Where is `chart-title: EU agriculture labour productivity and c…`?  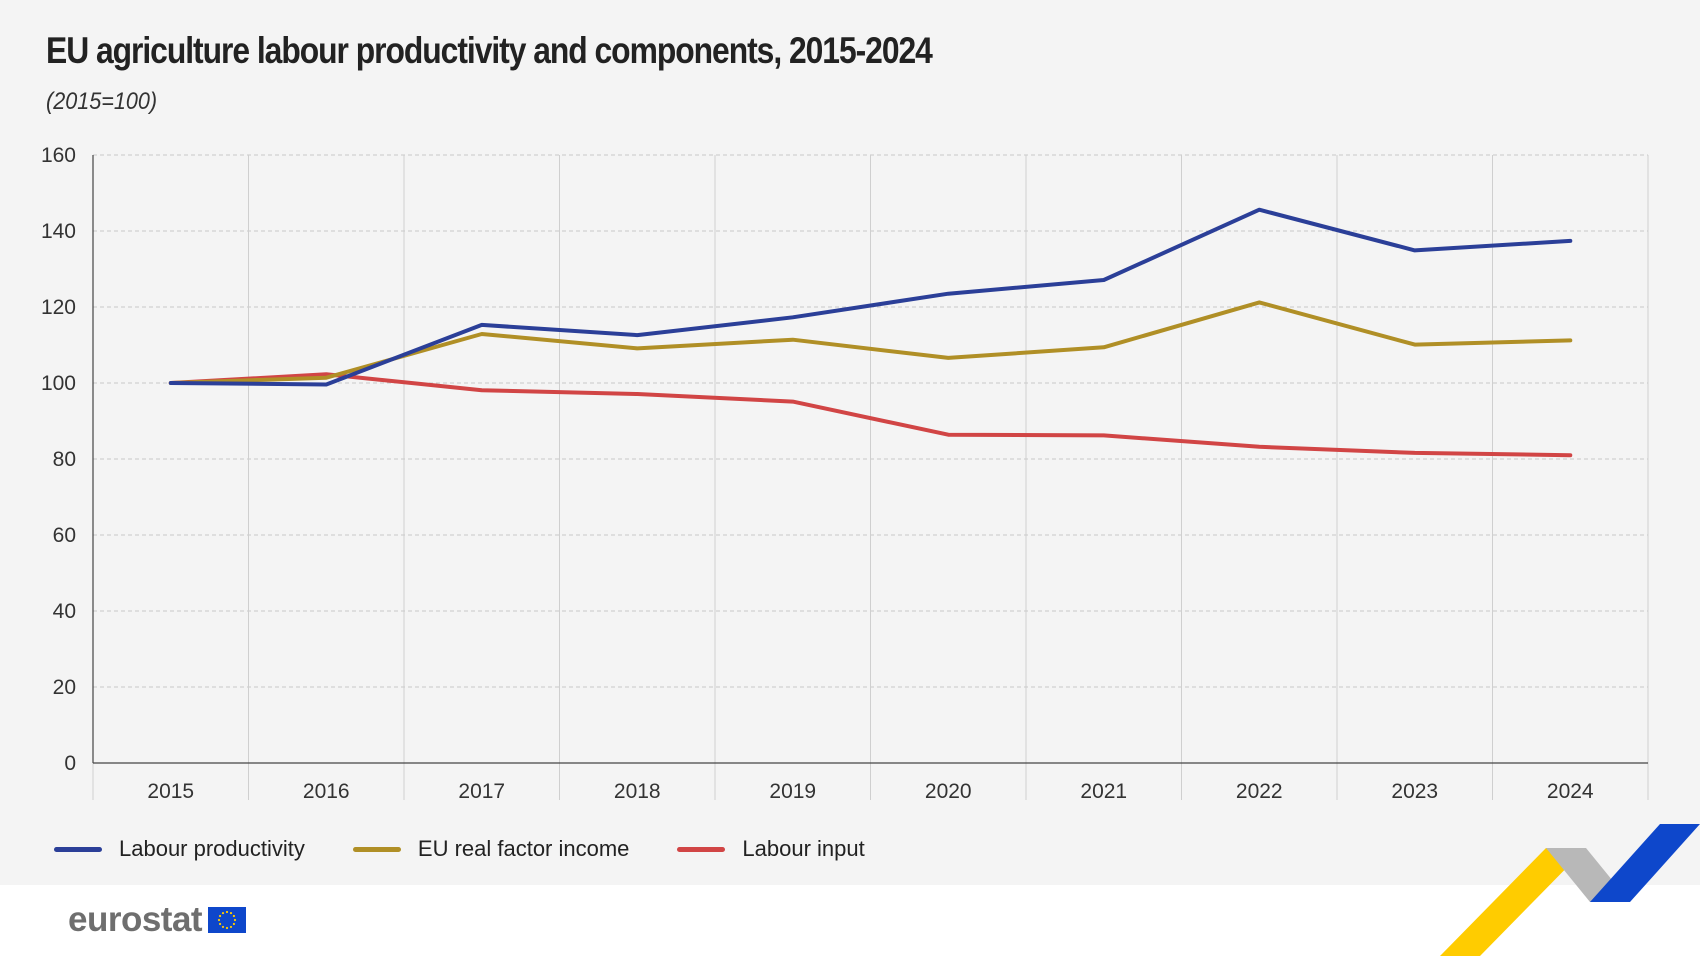 chart-title: EU agriculture labour productivity and c… is located at coordinates (489, 50).